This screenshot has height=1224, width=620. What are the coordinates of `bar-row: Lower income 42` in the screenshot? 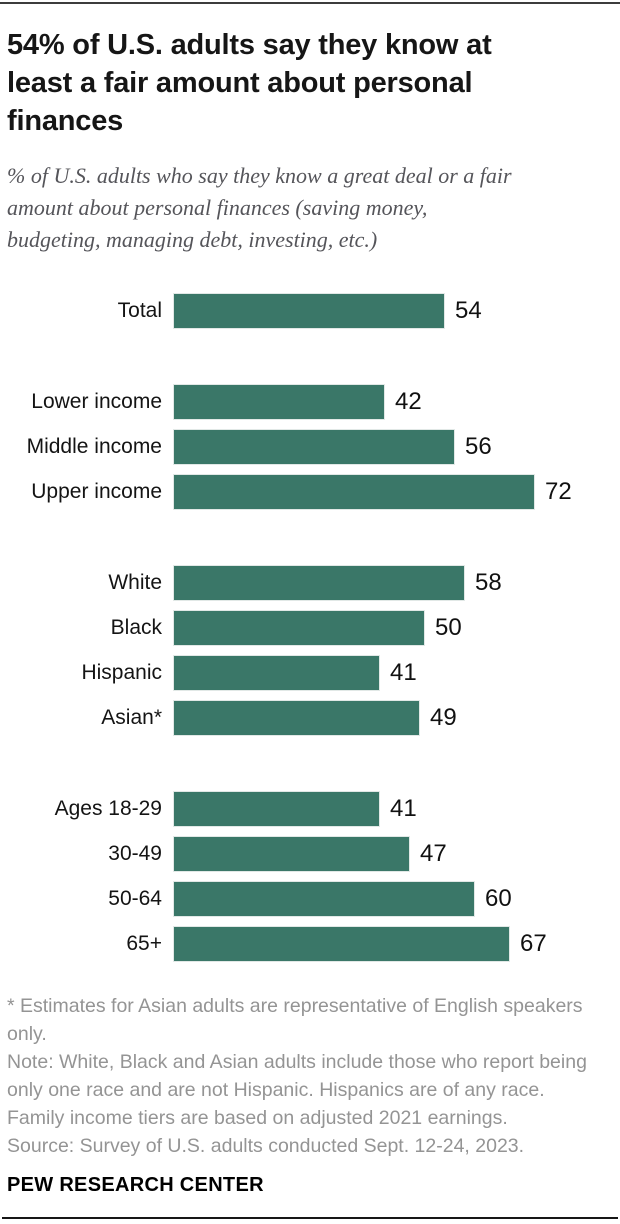 It's located at (310, 402).